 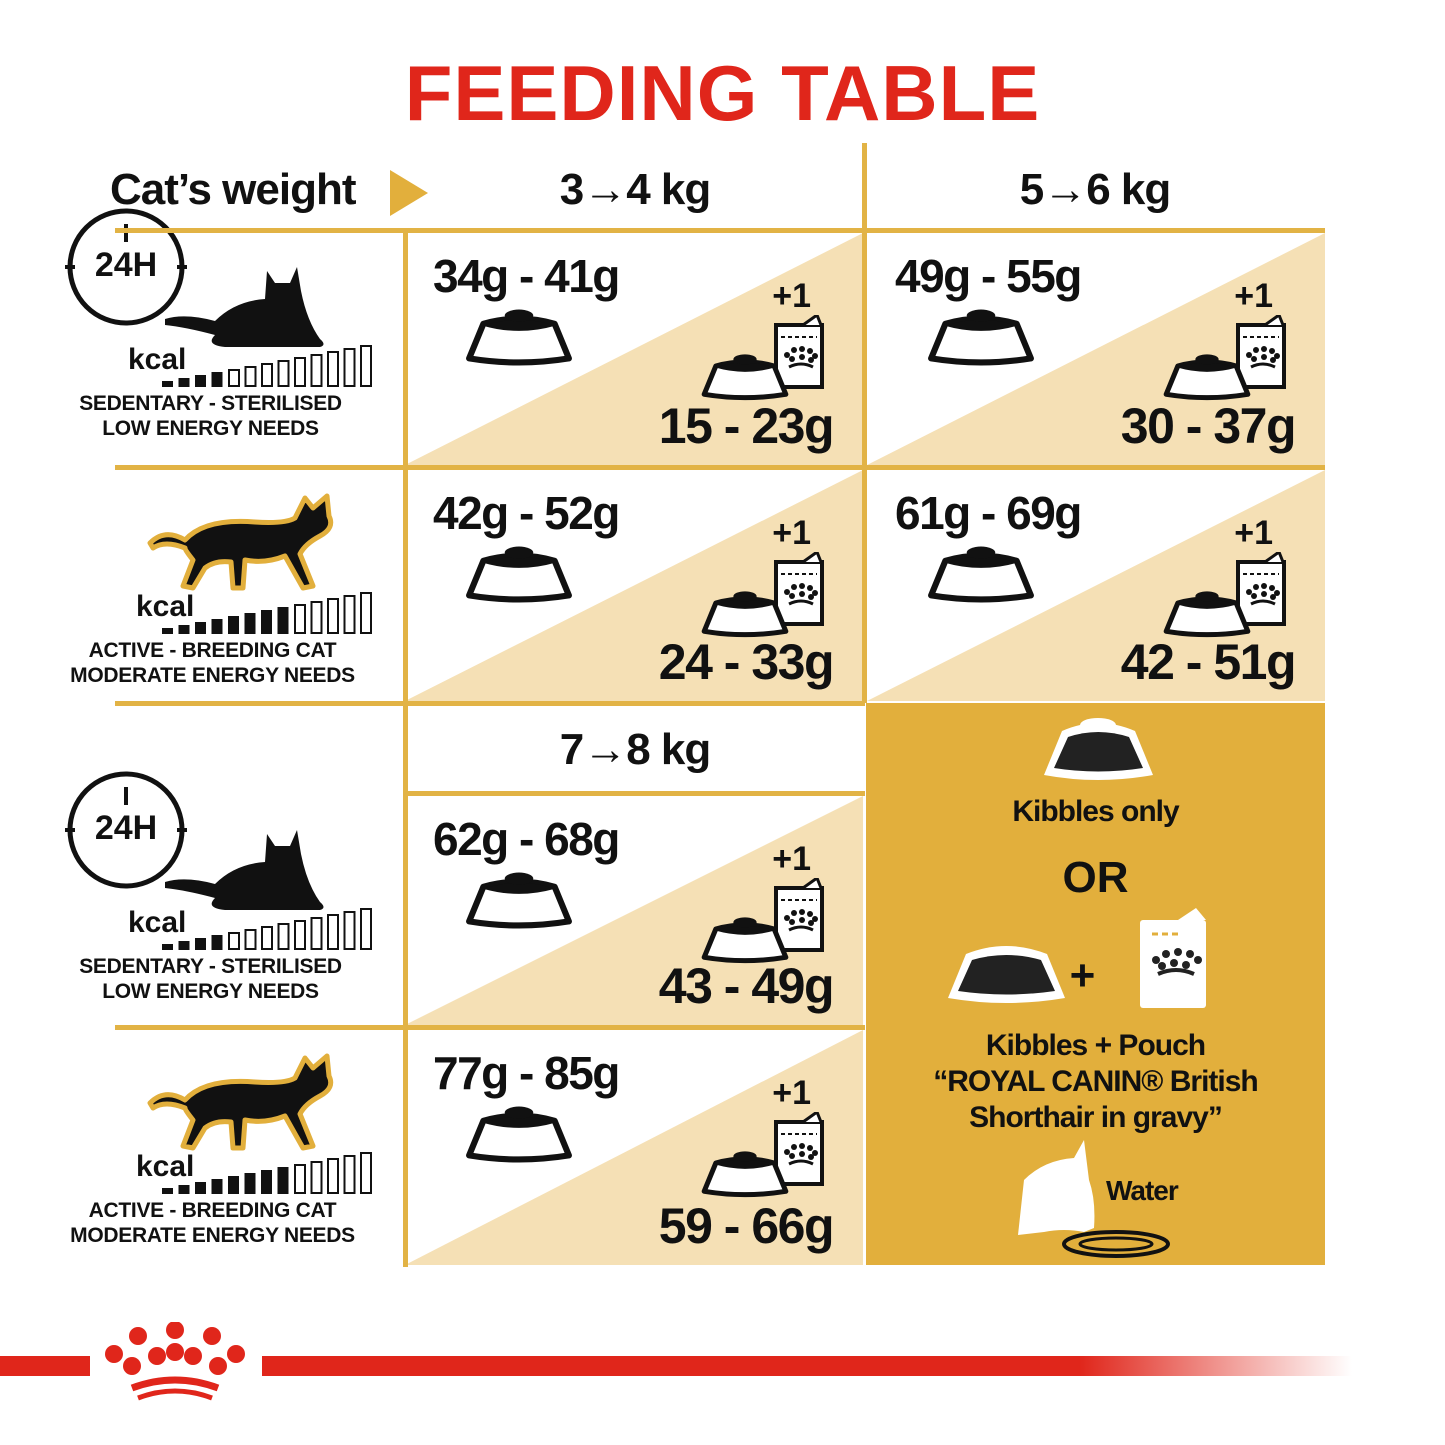 I want to click on kibbles-with-pouch-amount: 59 - 66g, so click(x=746, y=1226).